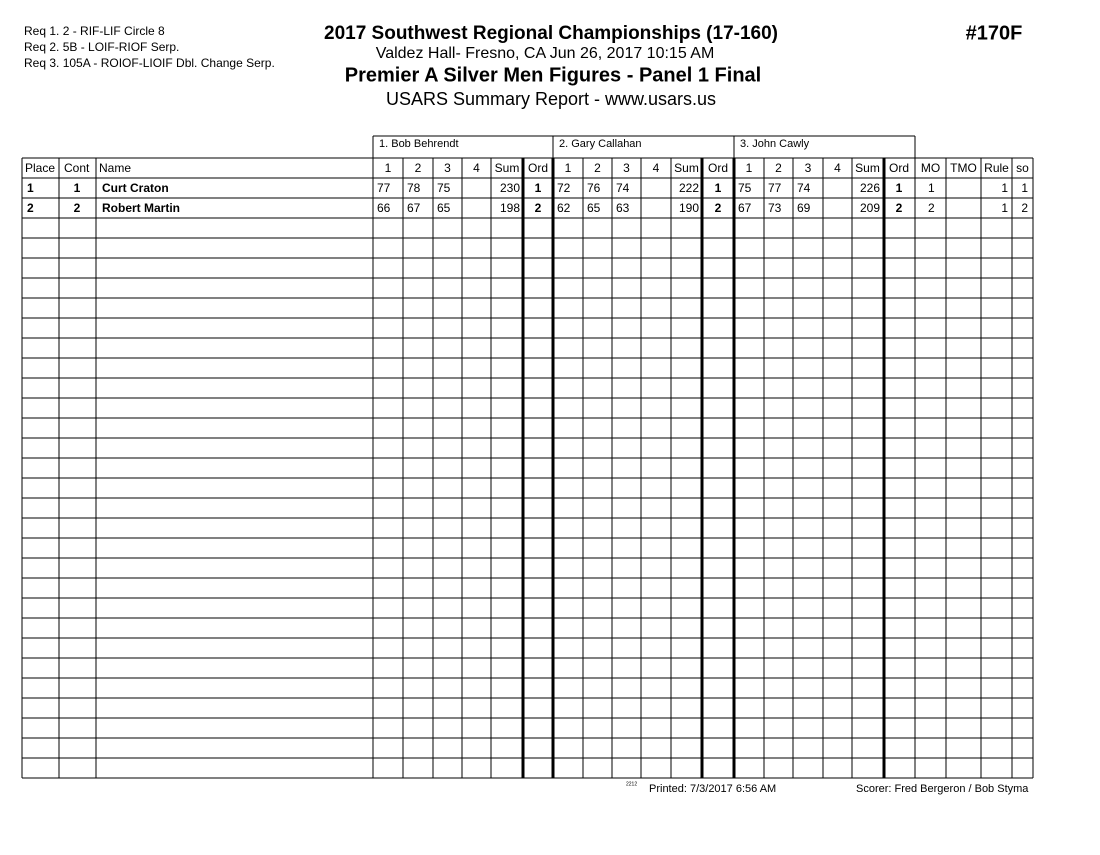 This screenshot has width=1100, height=855. Describe the element at coordinates (963, 168) in the screenshot. I see `column-header: TMO` at that location.